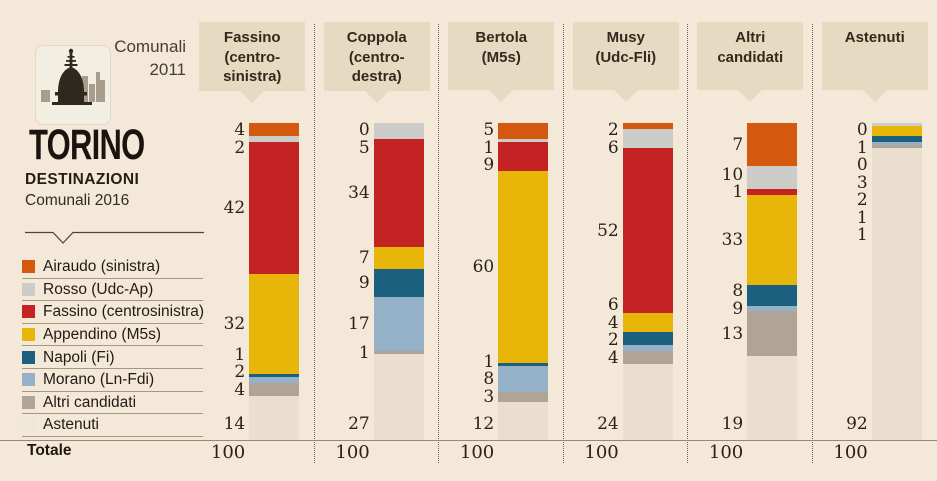 The height and width of the screenshot is (481, 937). What do you see at coordinates (87, 145) in the screenshot?
I see `page-title: TORINO` at bounding box center [87, 145].